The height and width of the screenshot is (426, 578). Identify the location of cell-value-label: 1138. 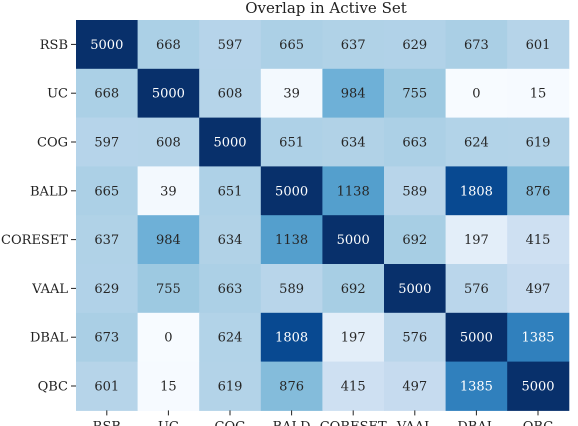
(353, 191).